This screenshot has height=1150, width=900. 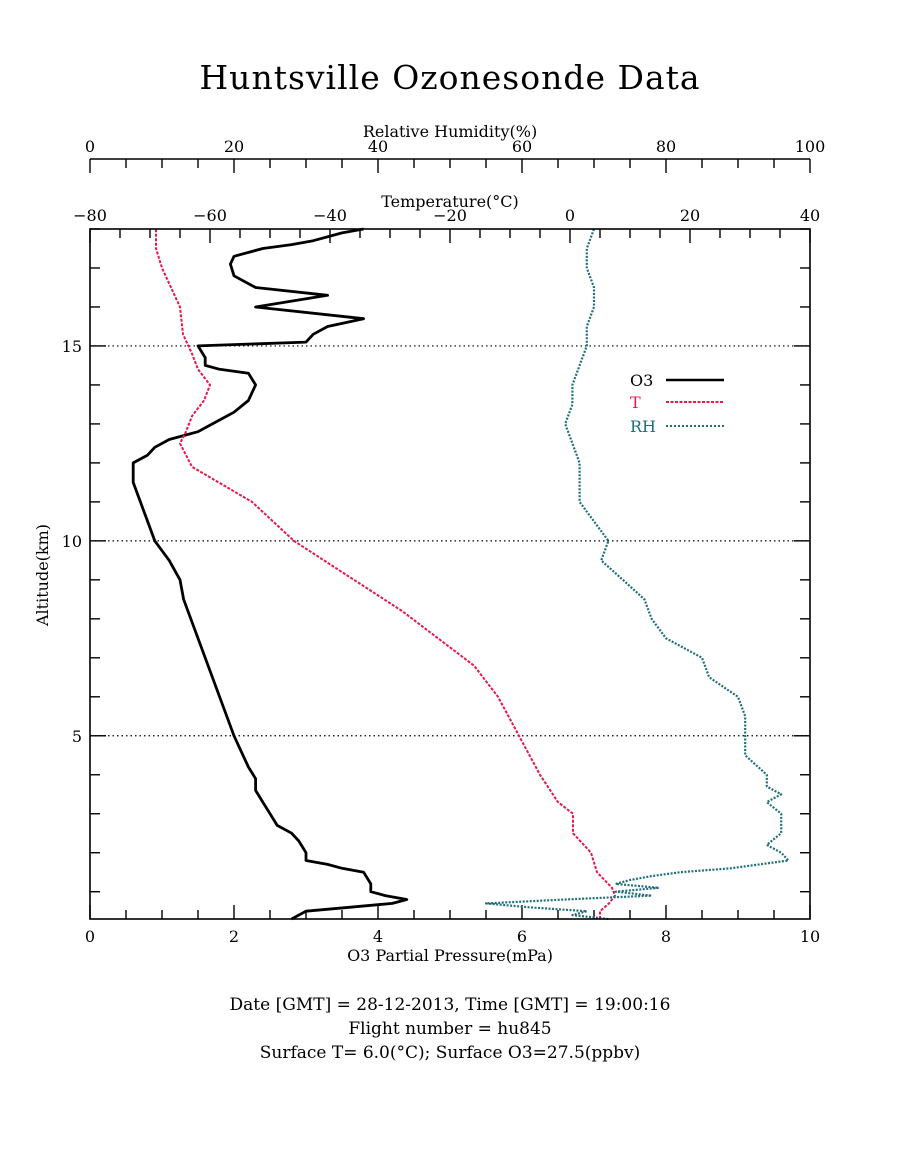 I want to click on x-tick-label-temperature: 40, so click(x=810, y=215).